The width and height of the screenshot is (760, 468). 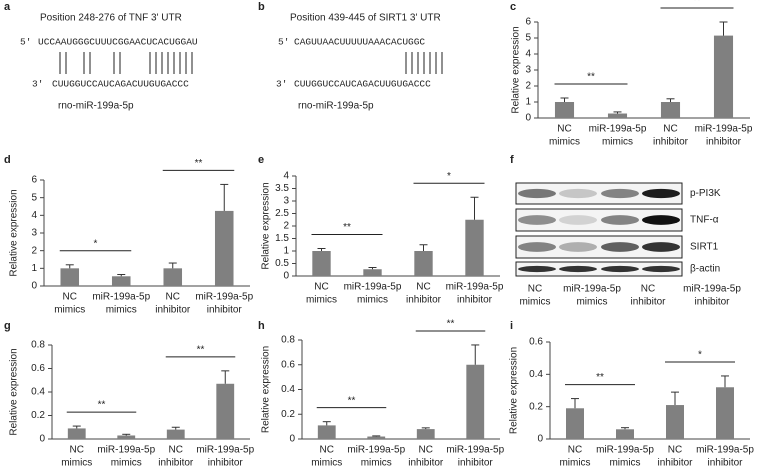 What do you see at coordinates (38, 345) in the screenshot?
I see `y-tick-label: 0.8` at bounding box center [38, 345].